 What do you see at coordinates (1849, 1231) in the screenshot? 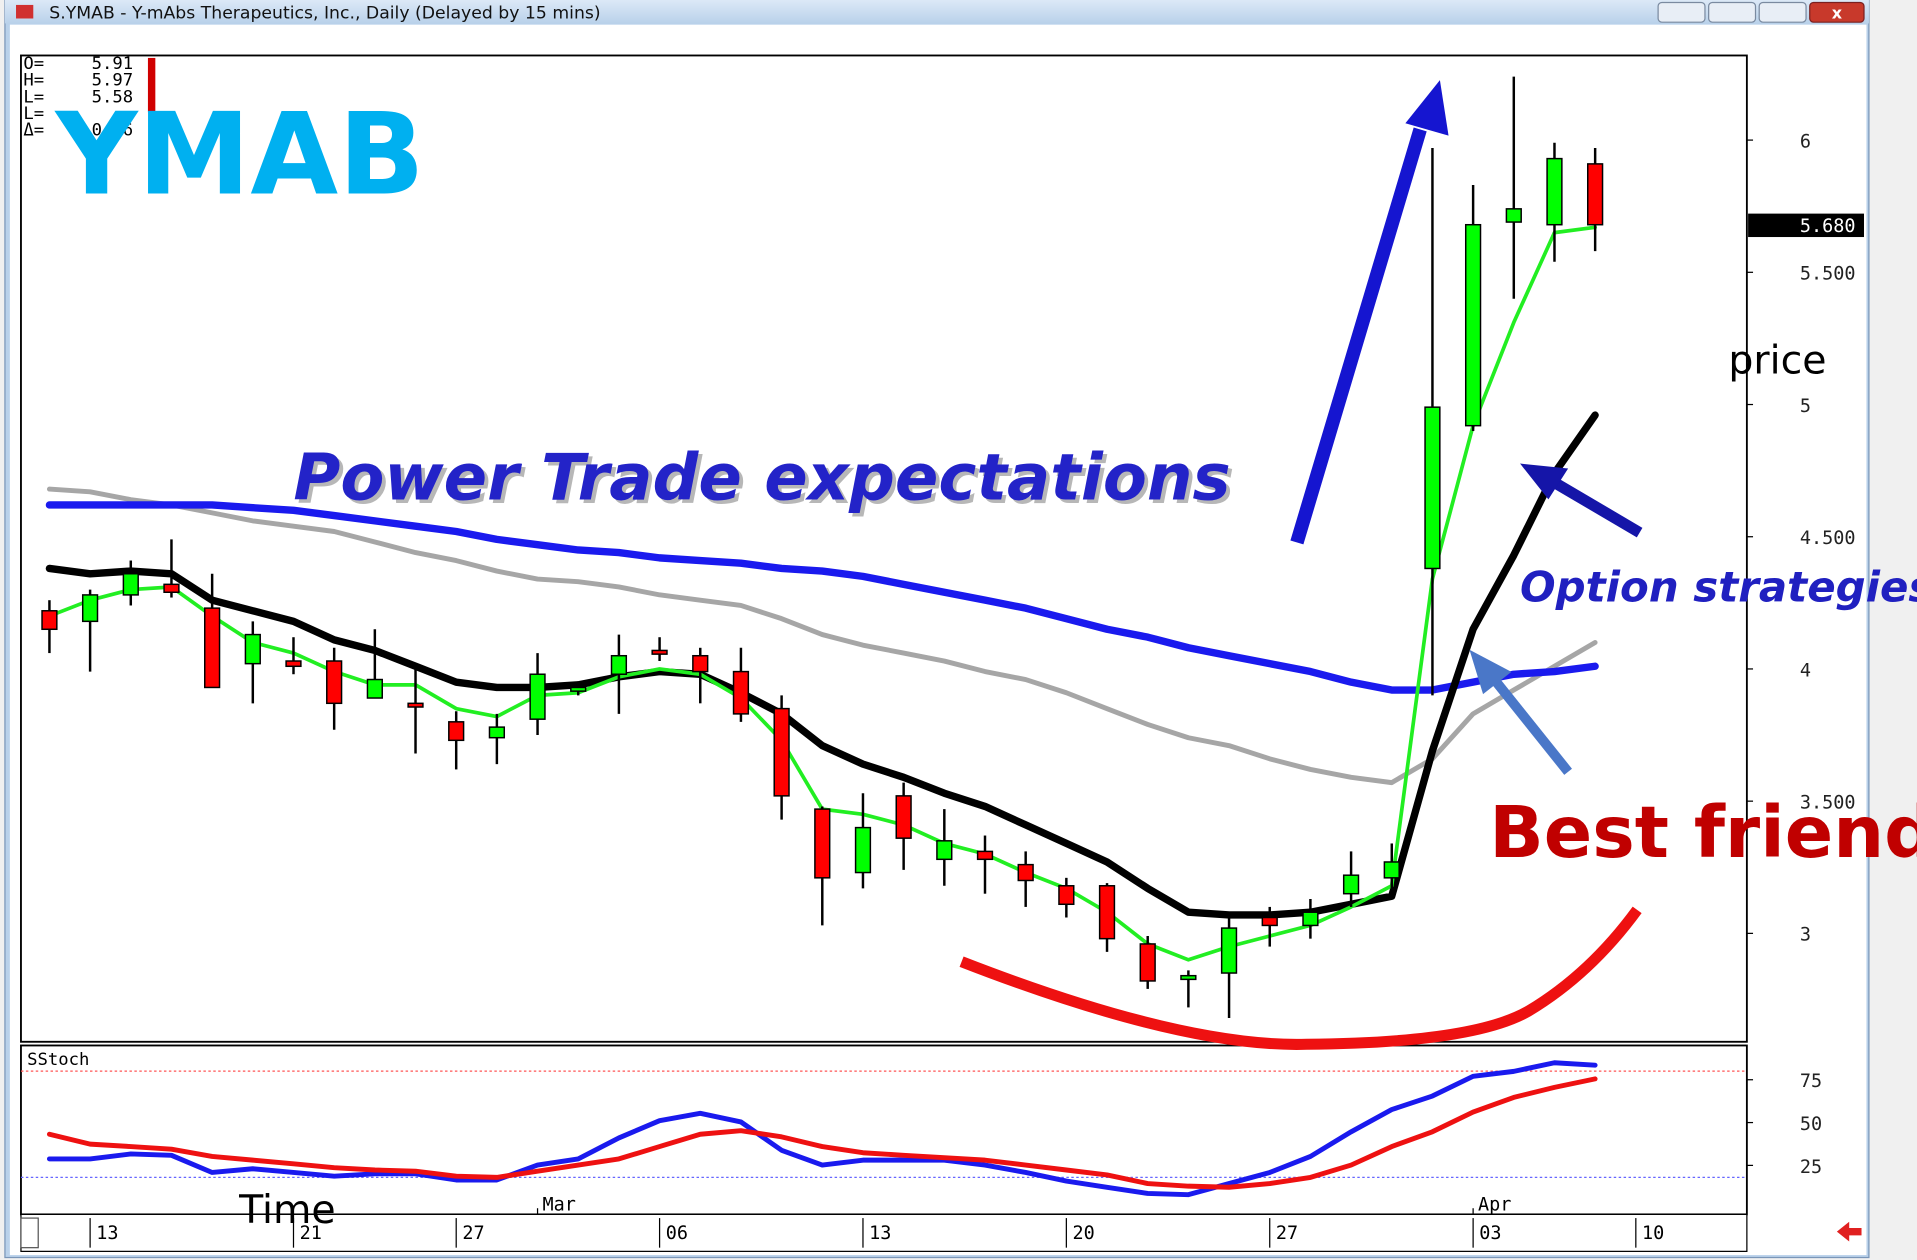
I see `scroll-arrow` at bounding box center [1849, 1231].